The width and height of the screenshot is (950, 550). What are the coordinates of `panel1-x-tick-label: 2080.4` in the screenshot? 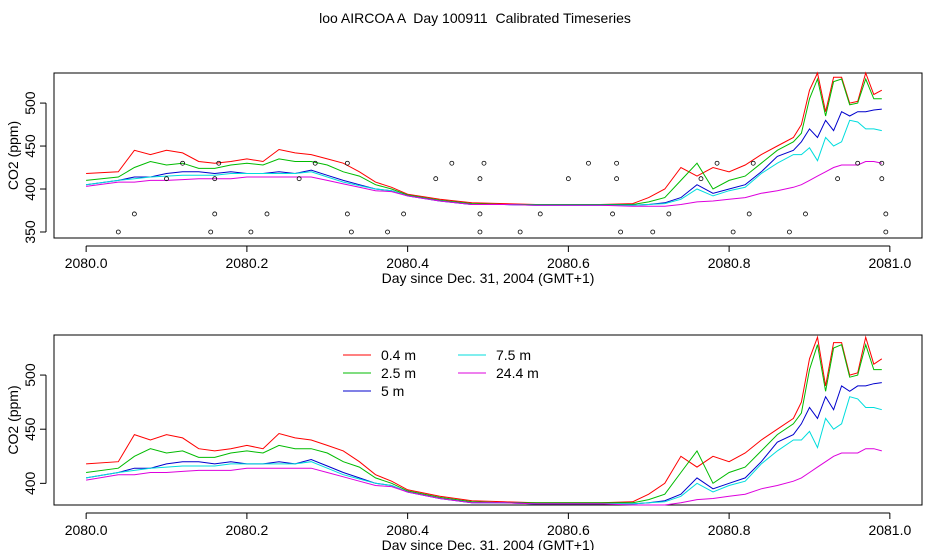 It's located at (407, 263).